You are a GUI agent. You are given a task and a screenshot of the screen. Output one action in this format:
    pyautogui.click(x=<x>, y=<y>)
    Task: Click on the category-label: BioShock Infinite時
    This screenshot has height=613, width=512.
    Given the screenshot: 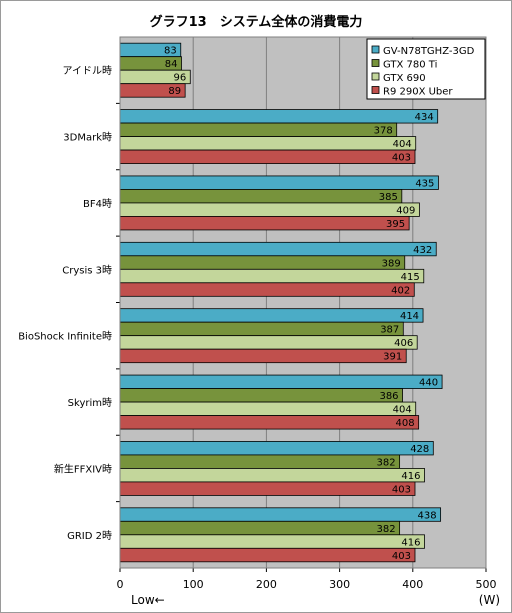 What is the action you would take?
    pyautogui.click(x=65, y=337)
    